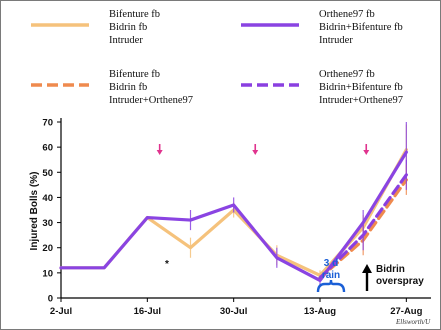  What do you see at coordinates (331, 286) in the screenshot?
I see `rain-bracket` at bounding box center [331, 286].